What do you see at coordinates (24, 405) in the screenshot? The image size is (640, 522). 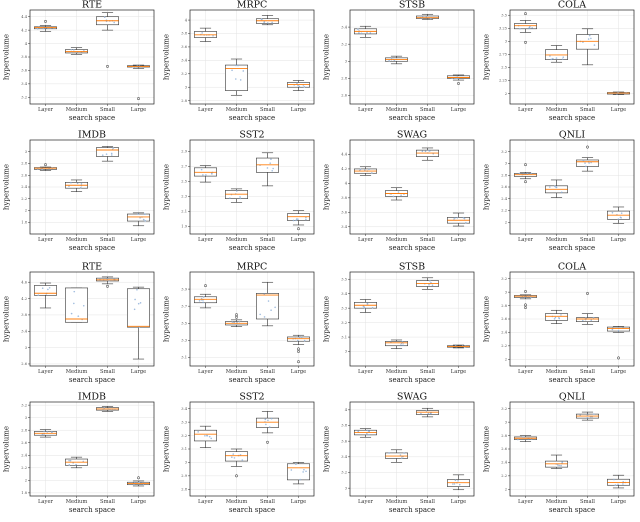 I see `y-tick-label: 3.2` at bounding box center [24, 405].